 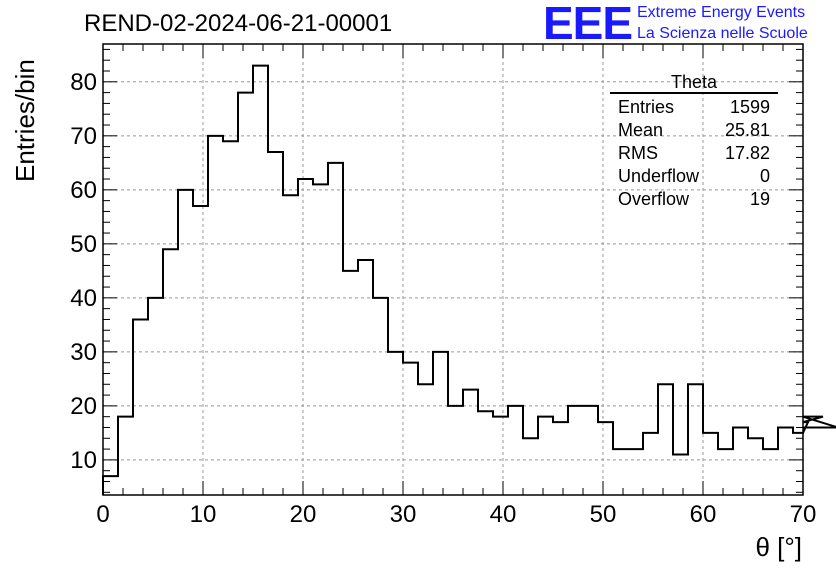 I want to click on x-axis-label: θ [°], so click(x=778, y=547).